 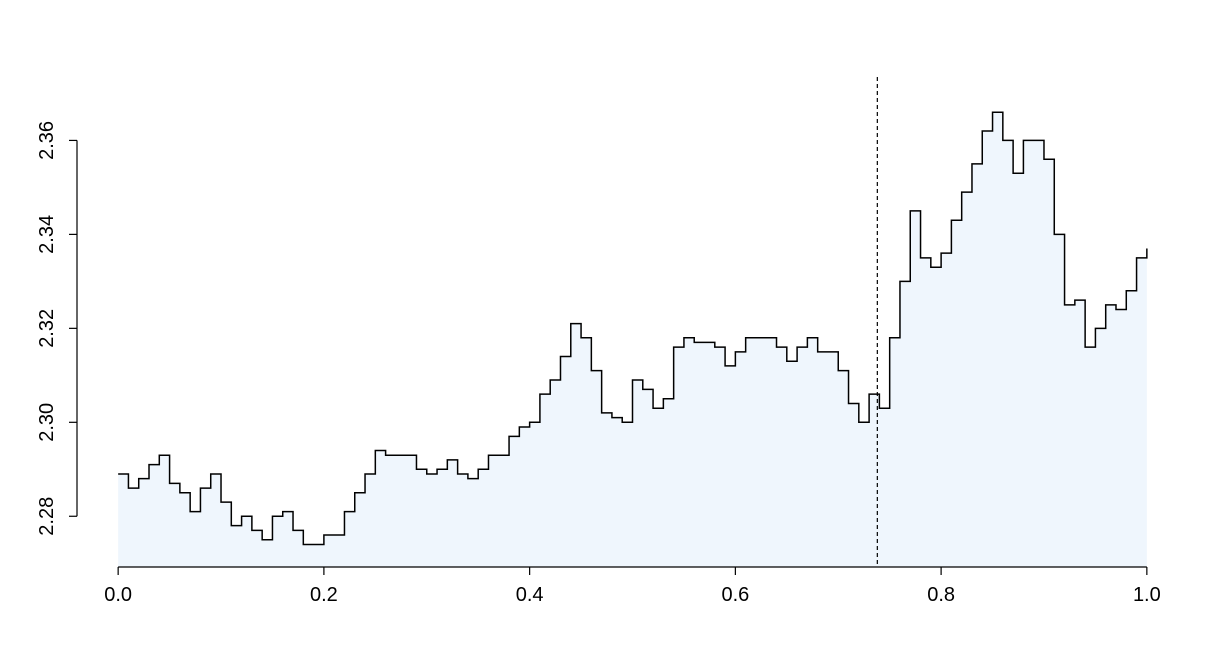 I want to click on x-tick-label: 0.6, so click(x=735, y=595).